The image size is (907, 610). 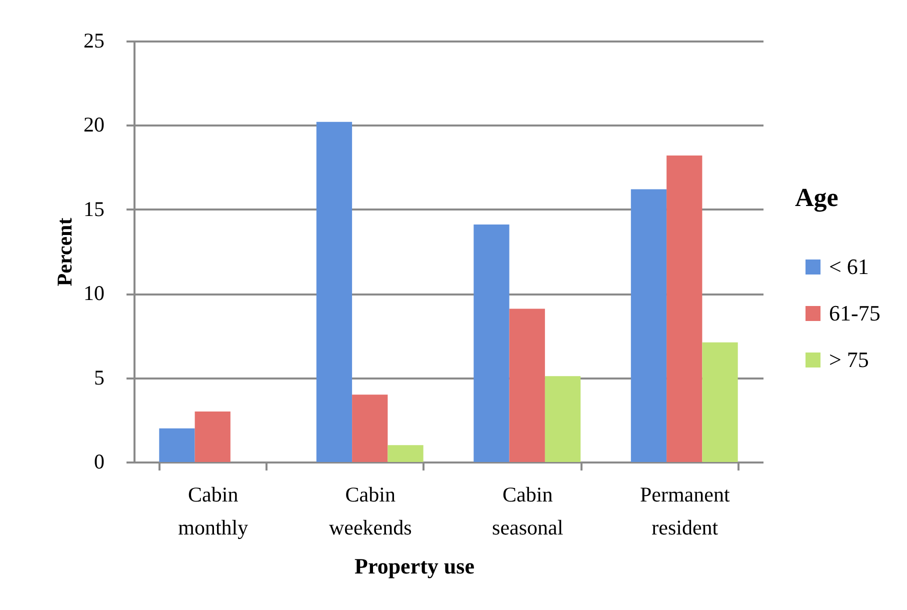 What do you see at coordinates (99, 377) in the screenshot?
I see `y-tick-label: 5` at bounding box center [99, 377].